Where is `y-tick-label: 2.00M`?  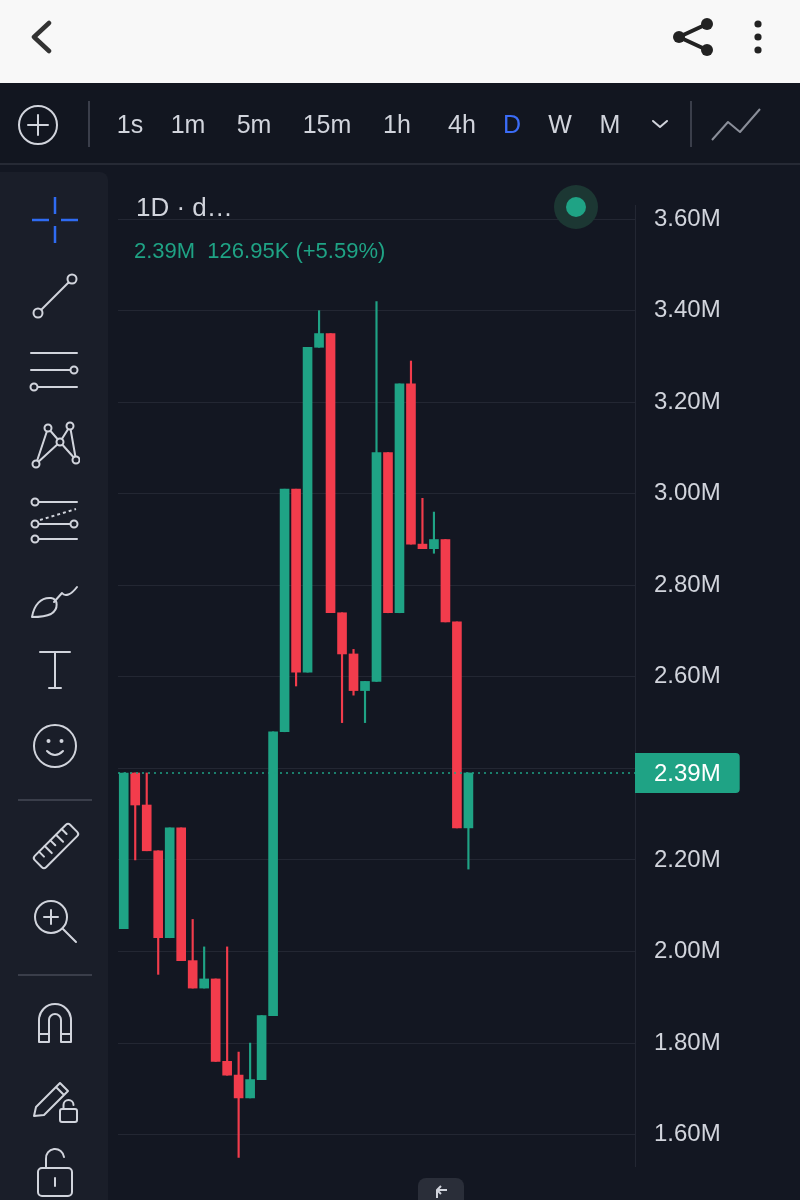
y-tick-label: 2.00M is located at coordinates (687, 950).